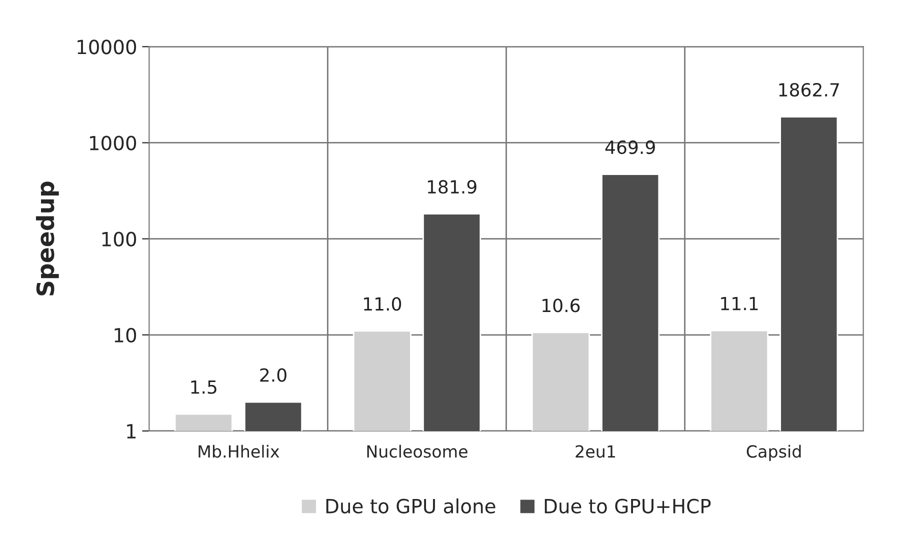 The image size is (904, 549). What do you see at coordinates (239, 451) in the screenshot?
I see `x-tick-label: Mb.Hhelix` at bounding box center [239, 451].